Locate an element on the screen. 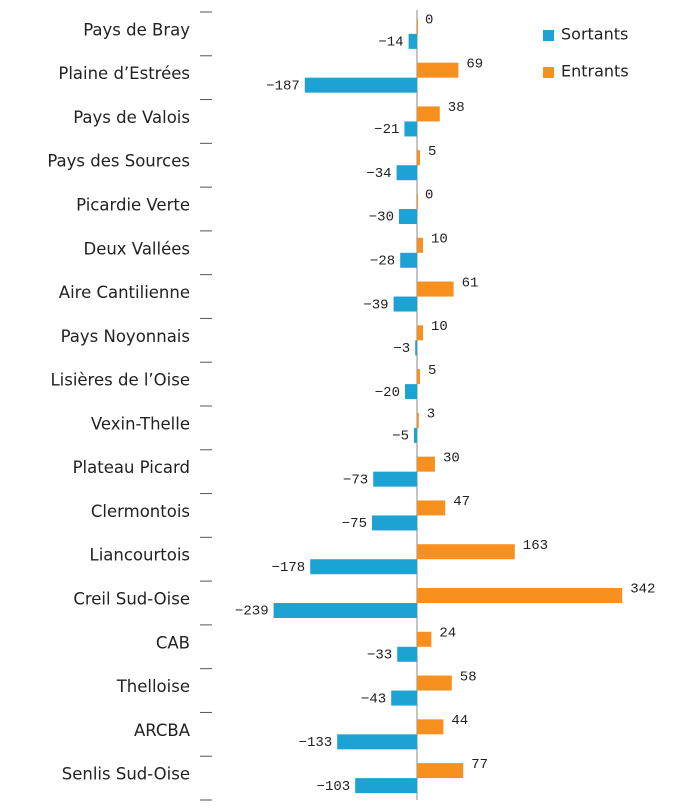 This screenshot has width=679, height=811. category-label: Pays Noyonnais is located at coordinates (125, 336).